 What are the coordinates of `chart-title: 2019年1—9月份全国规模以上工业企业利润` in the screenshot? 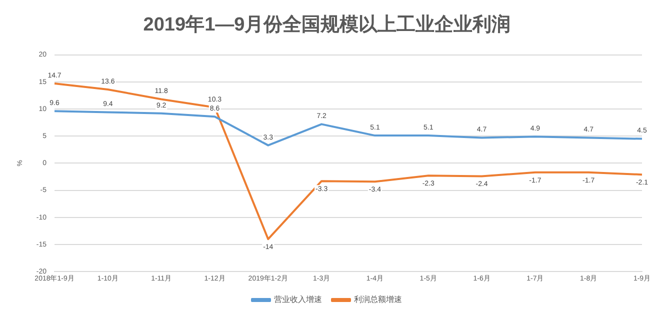 It's located at (327, 25).